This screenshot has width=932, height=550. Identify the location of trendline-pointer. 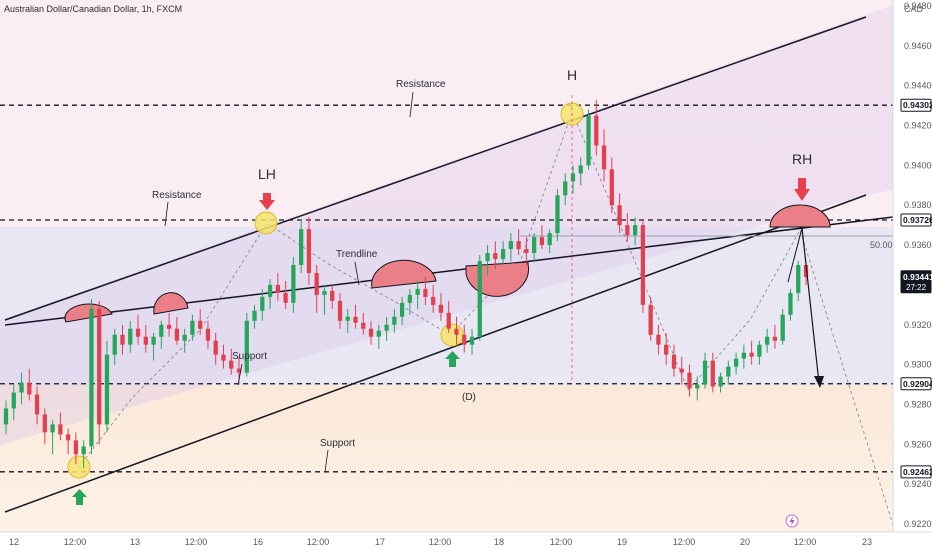
(357, 273).